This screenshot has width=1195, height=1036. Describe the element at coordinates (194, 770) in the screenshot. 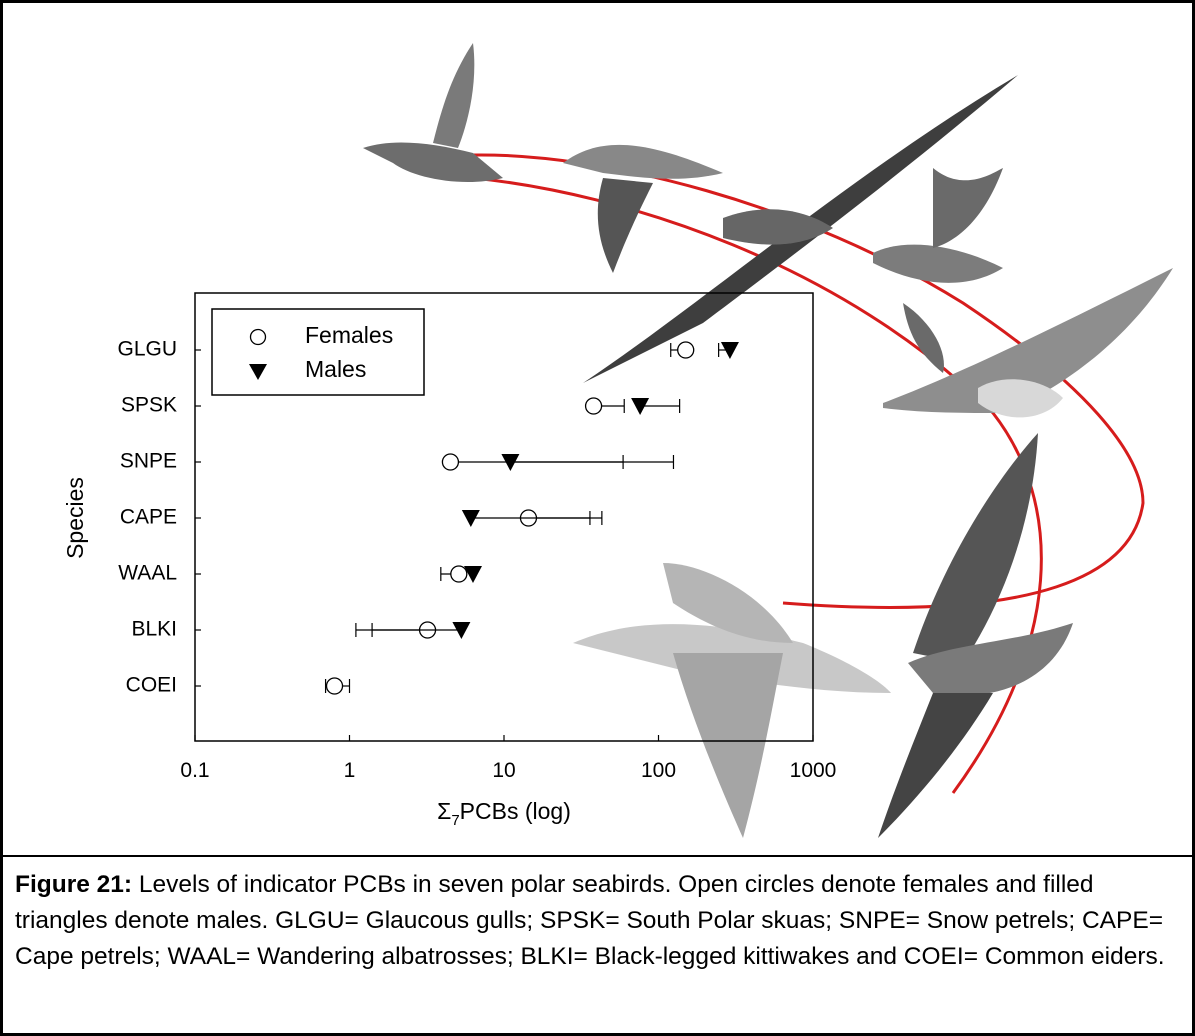

I see `x-tick-label: 0.1` at that location.